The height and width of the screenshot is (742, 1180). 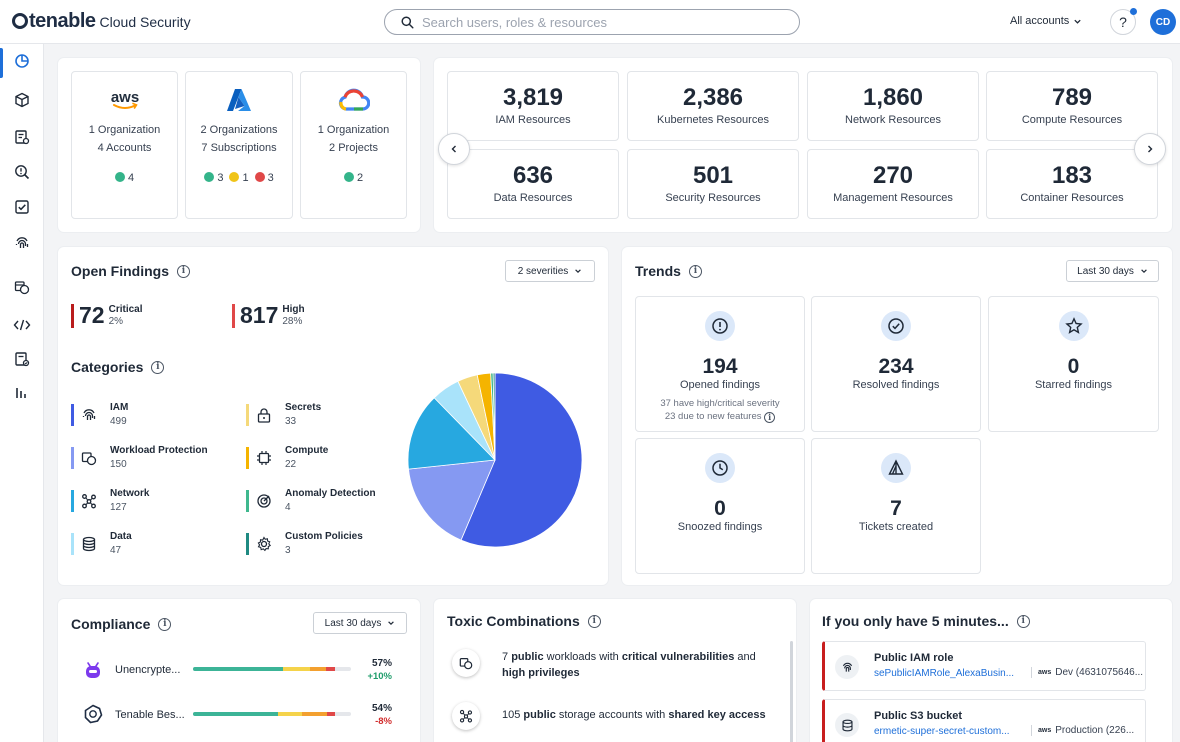 What do you see at coordinates (22, 137) in the screenshot?
I see `sidebar-item-inventory` at bounding box center [22, 137].